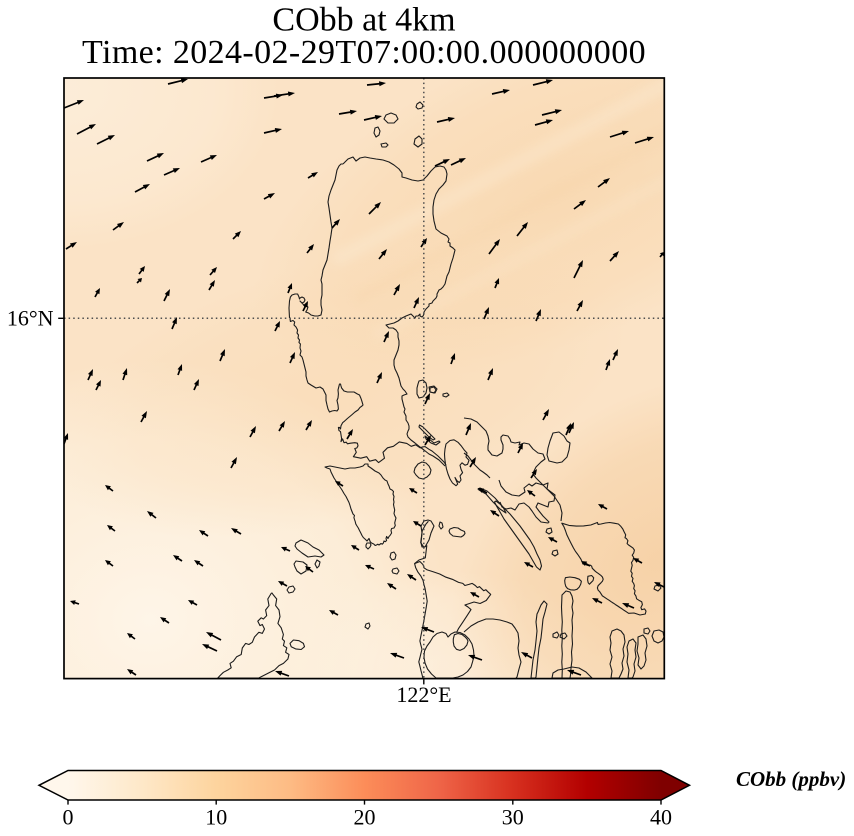 The image size is (854, 836). What do you see at coordinates (216, 817) in the screenshot?
I see `svg-text: 10` at bounding box center [216, 817].